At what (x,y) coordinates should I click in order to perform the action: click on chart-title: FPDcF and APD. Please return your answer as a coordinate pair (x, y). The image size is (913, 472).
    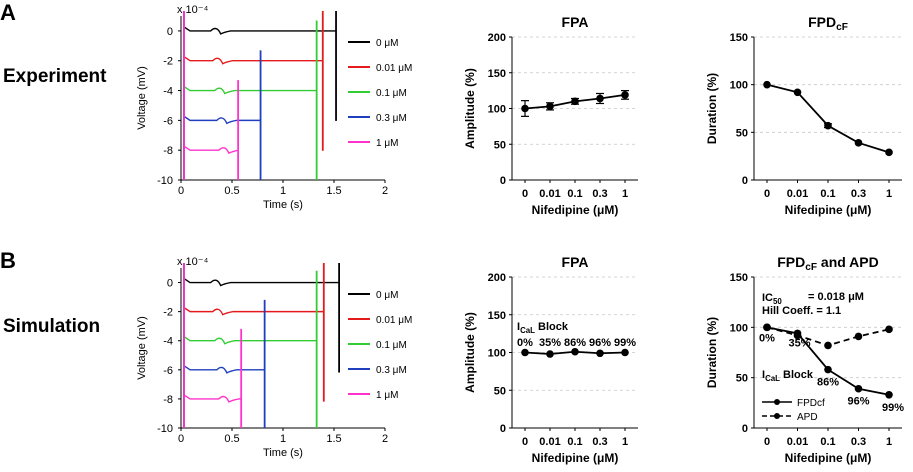
    Looking at the image, I should click on (827, 263).